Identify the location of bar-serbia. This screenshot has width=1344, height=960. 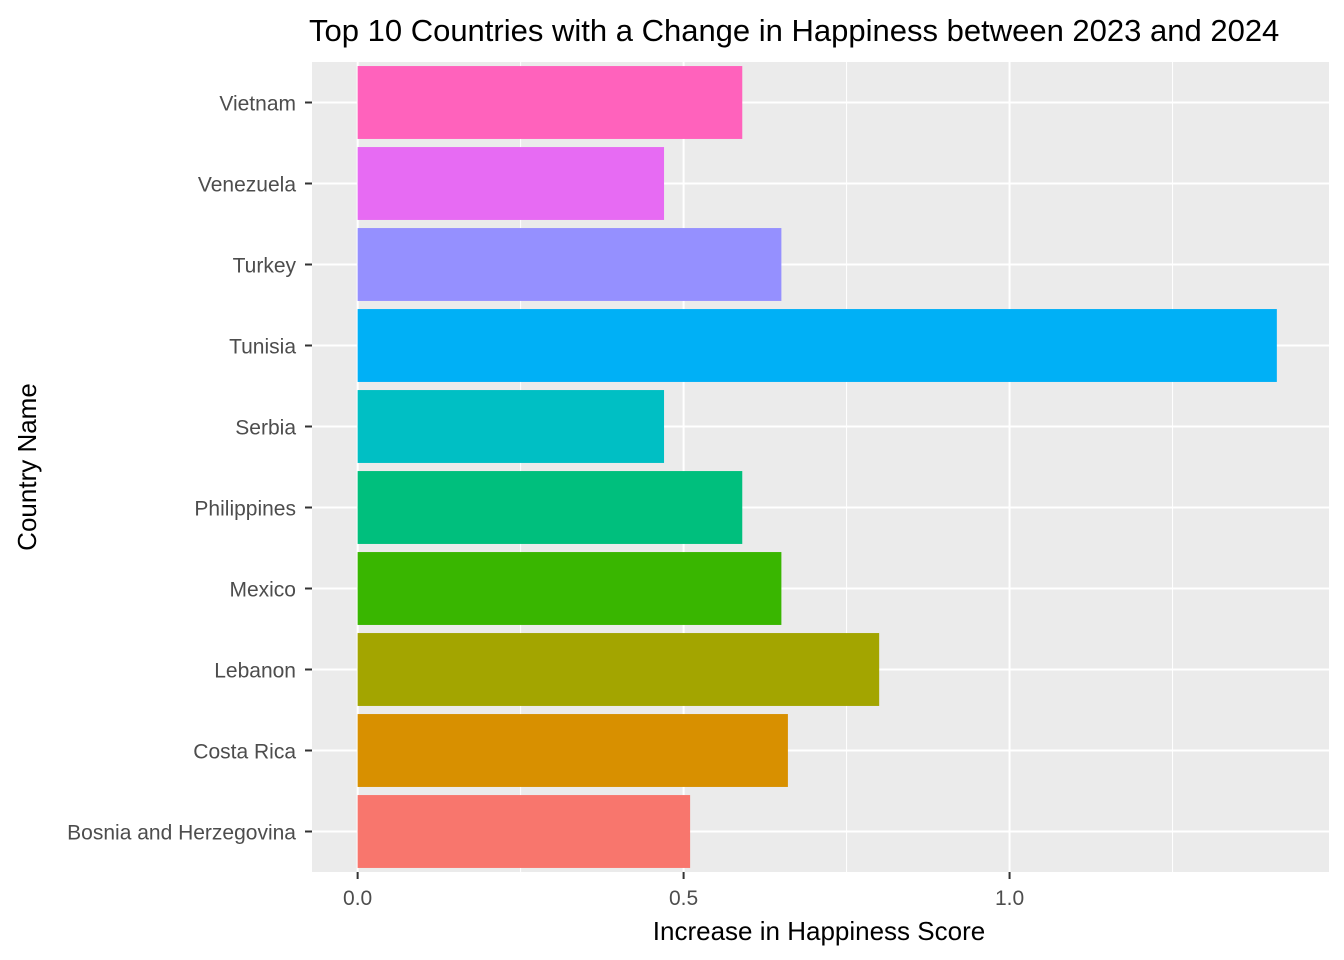
(511, 426).